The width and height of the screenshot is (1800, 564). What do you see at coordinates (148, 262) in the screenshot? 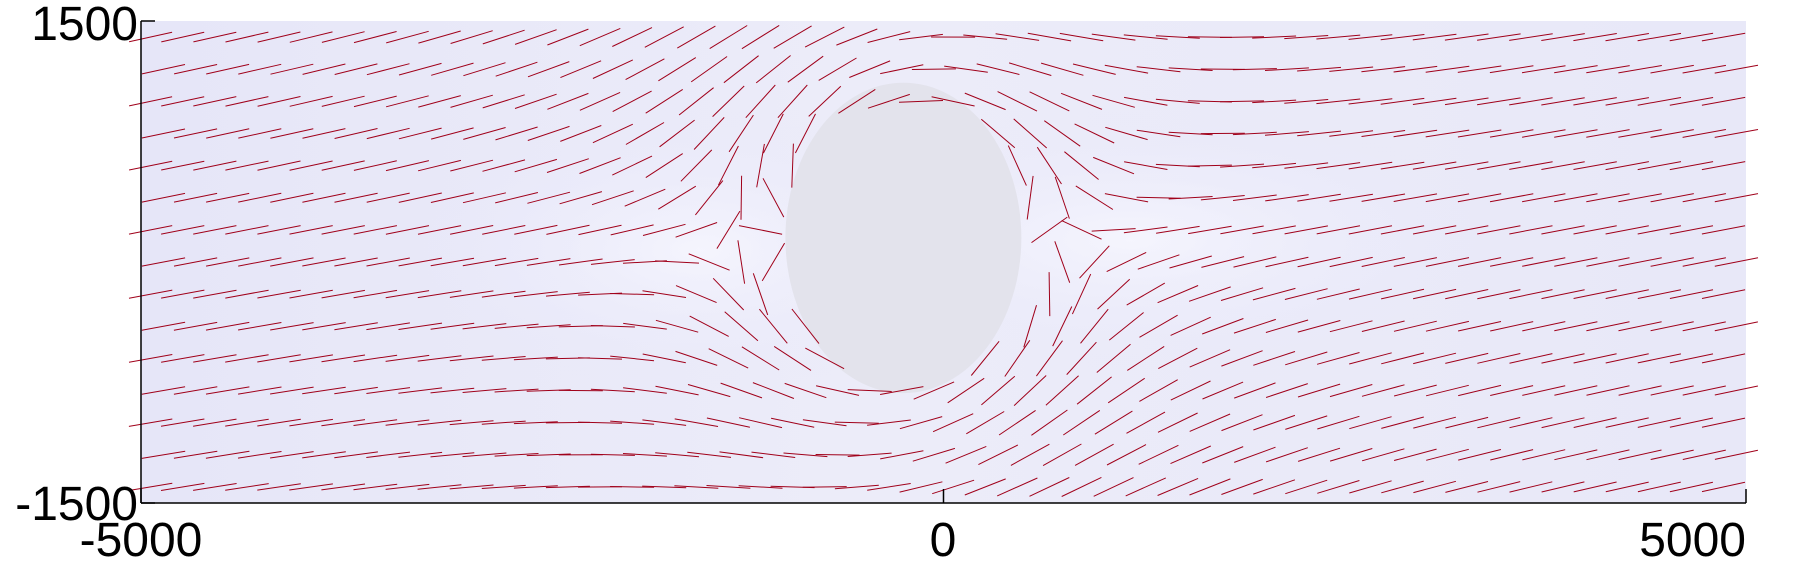
I see `y-ticks` at bounding box center [148, 262].